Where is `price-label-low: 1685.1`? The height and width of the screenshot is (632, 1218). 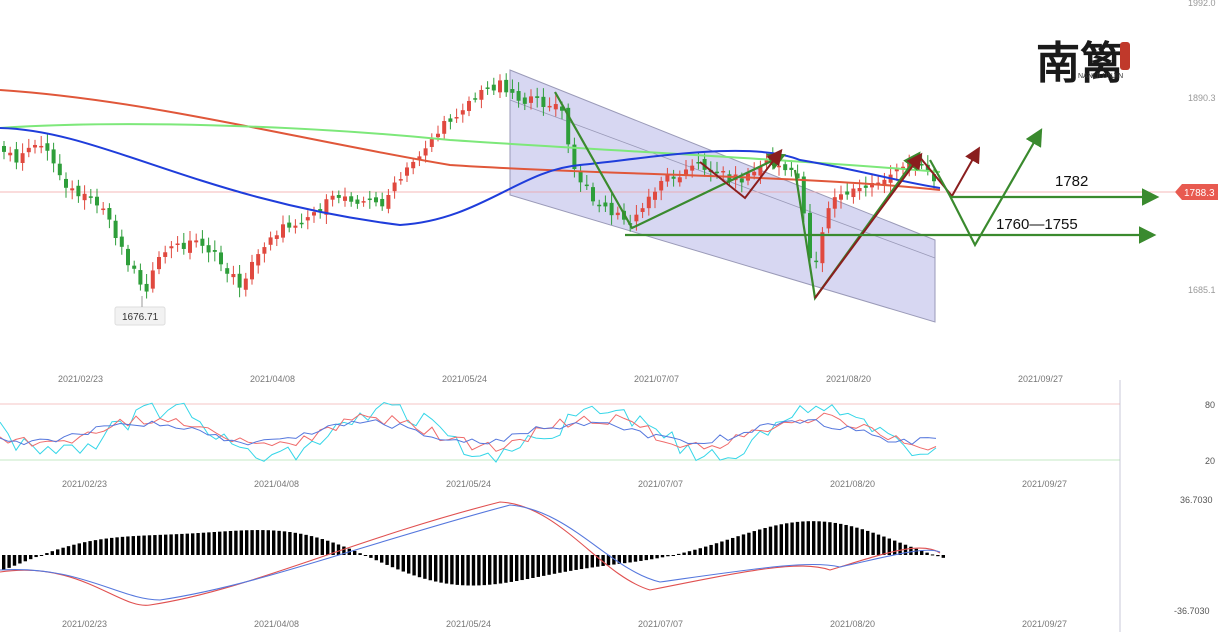 price-label-low: 1685.1 is located at coordinates (1202, 290).